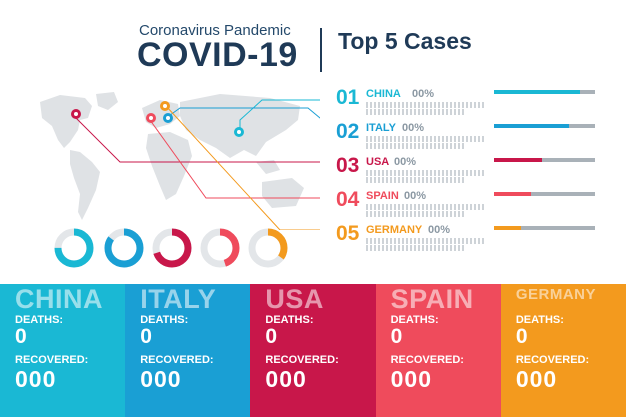 Image resolution: width=626 pixels, height=417 pixels. What do you see at coordinates (378, 162) in the screenshot?
I see `rank-country: USA` at bounding box center [378, 162].